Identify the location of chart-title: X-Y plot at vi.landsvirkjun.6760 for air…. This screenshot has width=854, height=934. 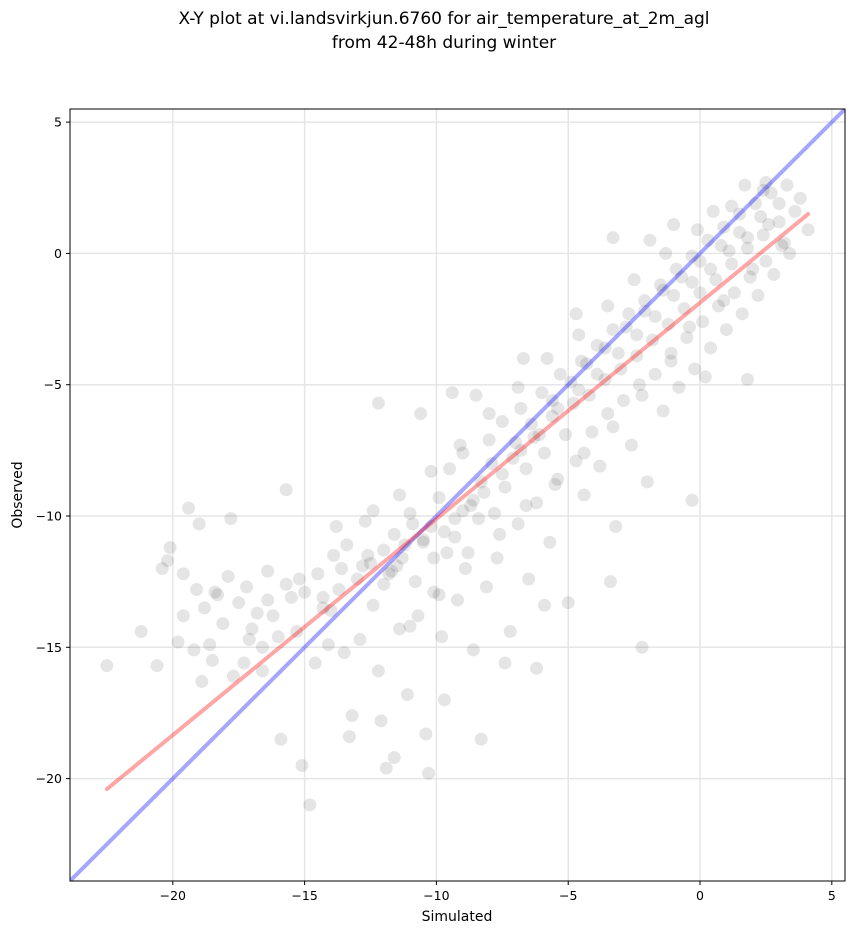
(443, 19).